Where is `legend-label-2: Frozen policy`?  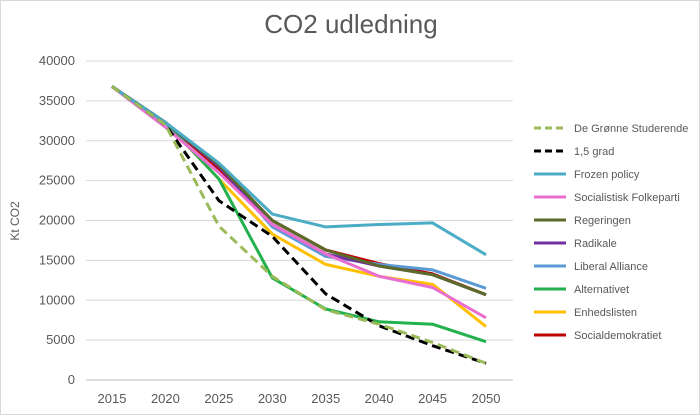
legend-label-2: Frozen policy is located at coordinates (607, 175).